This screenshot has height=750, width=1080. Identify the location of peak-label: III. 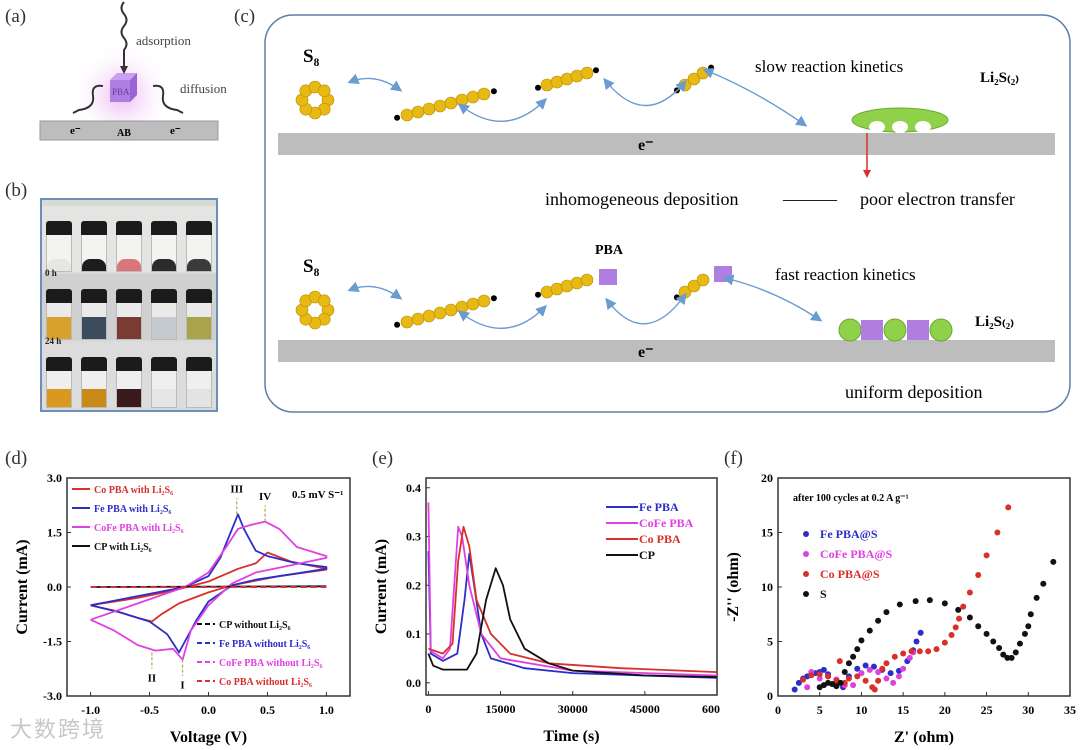
(236, 490).